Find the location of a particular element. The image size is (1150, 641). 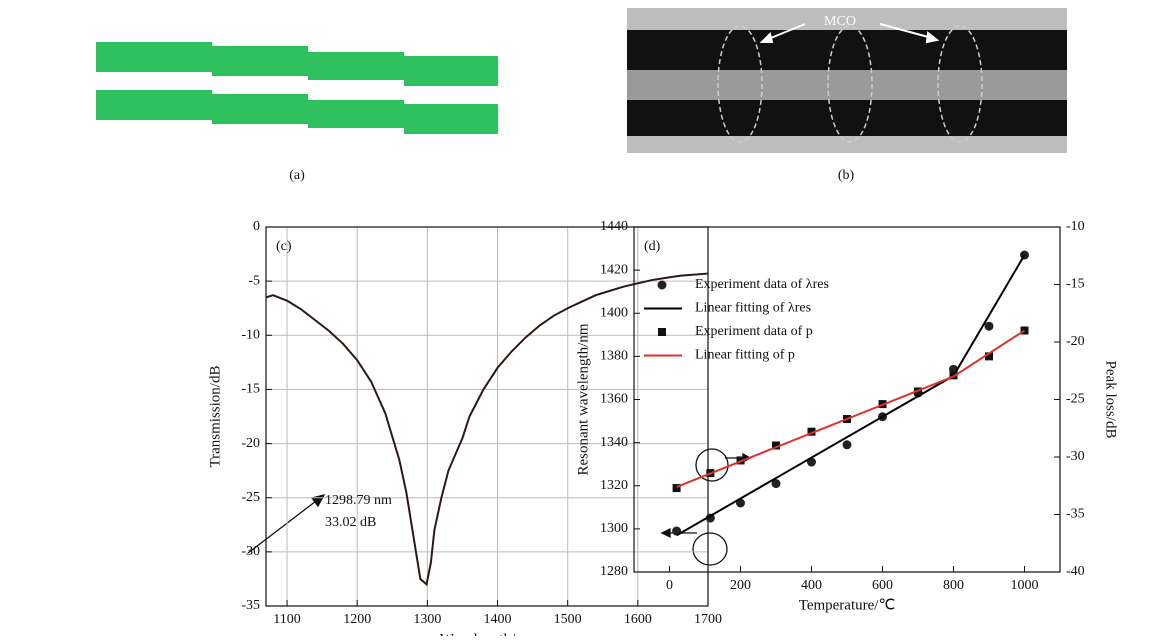

panel-a-image is located at coordinates (297, 88).